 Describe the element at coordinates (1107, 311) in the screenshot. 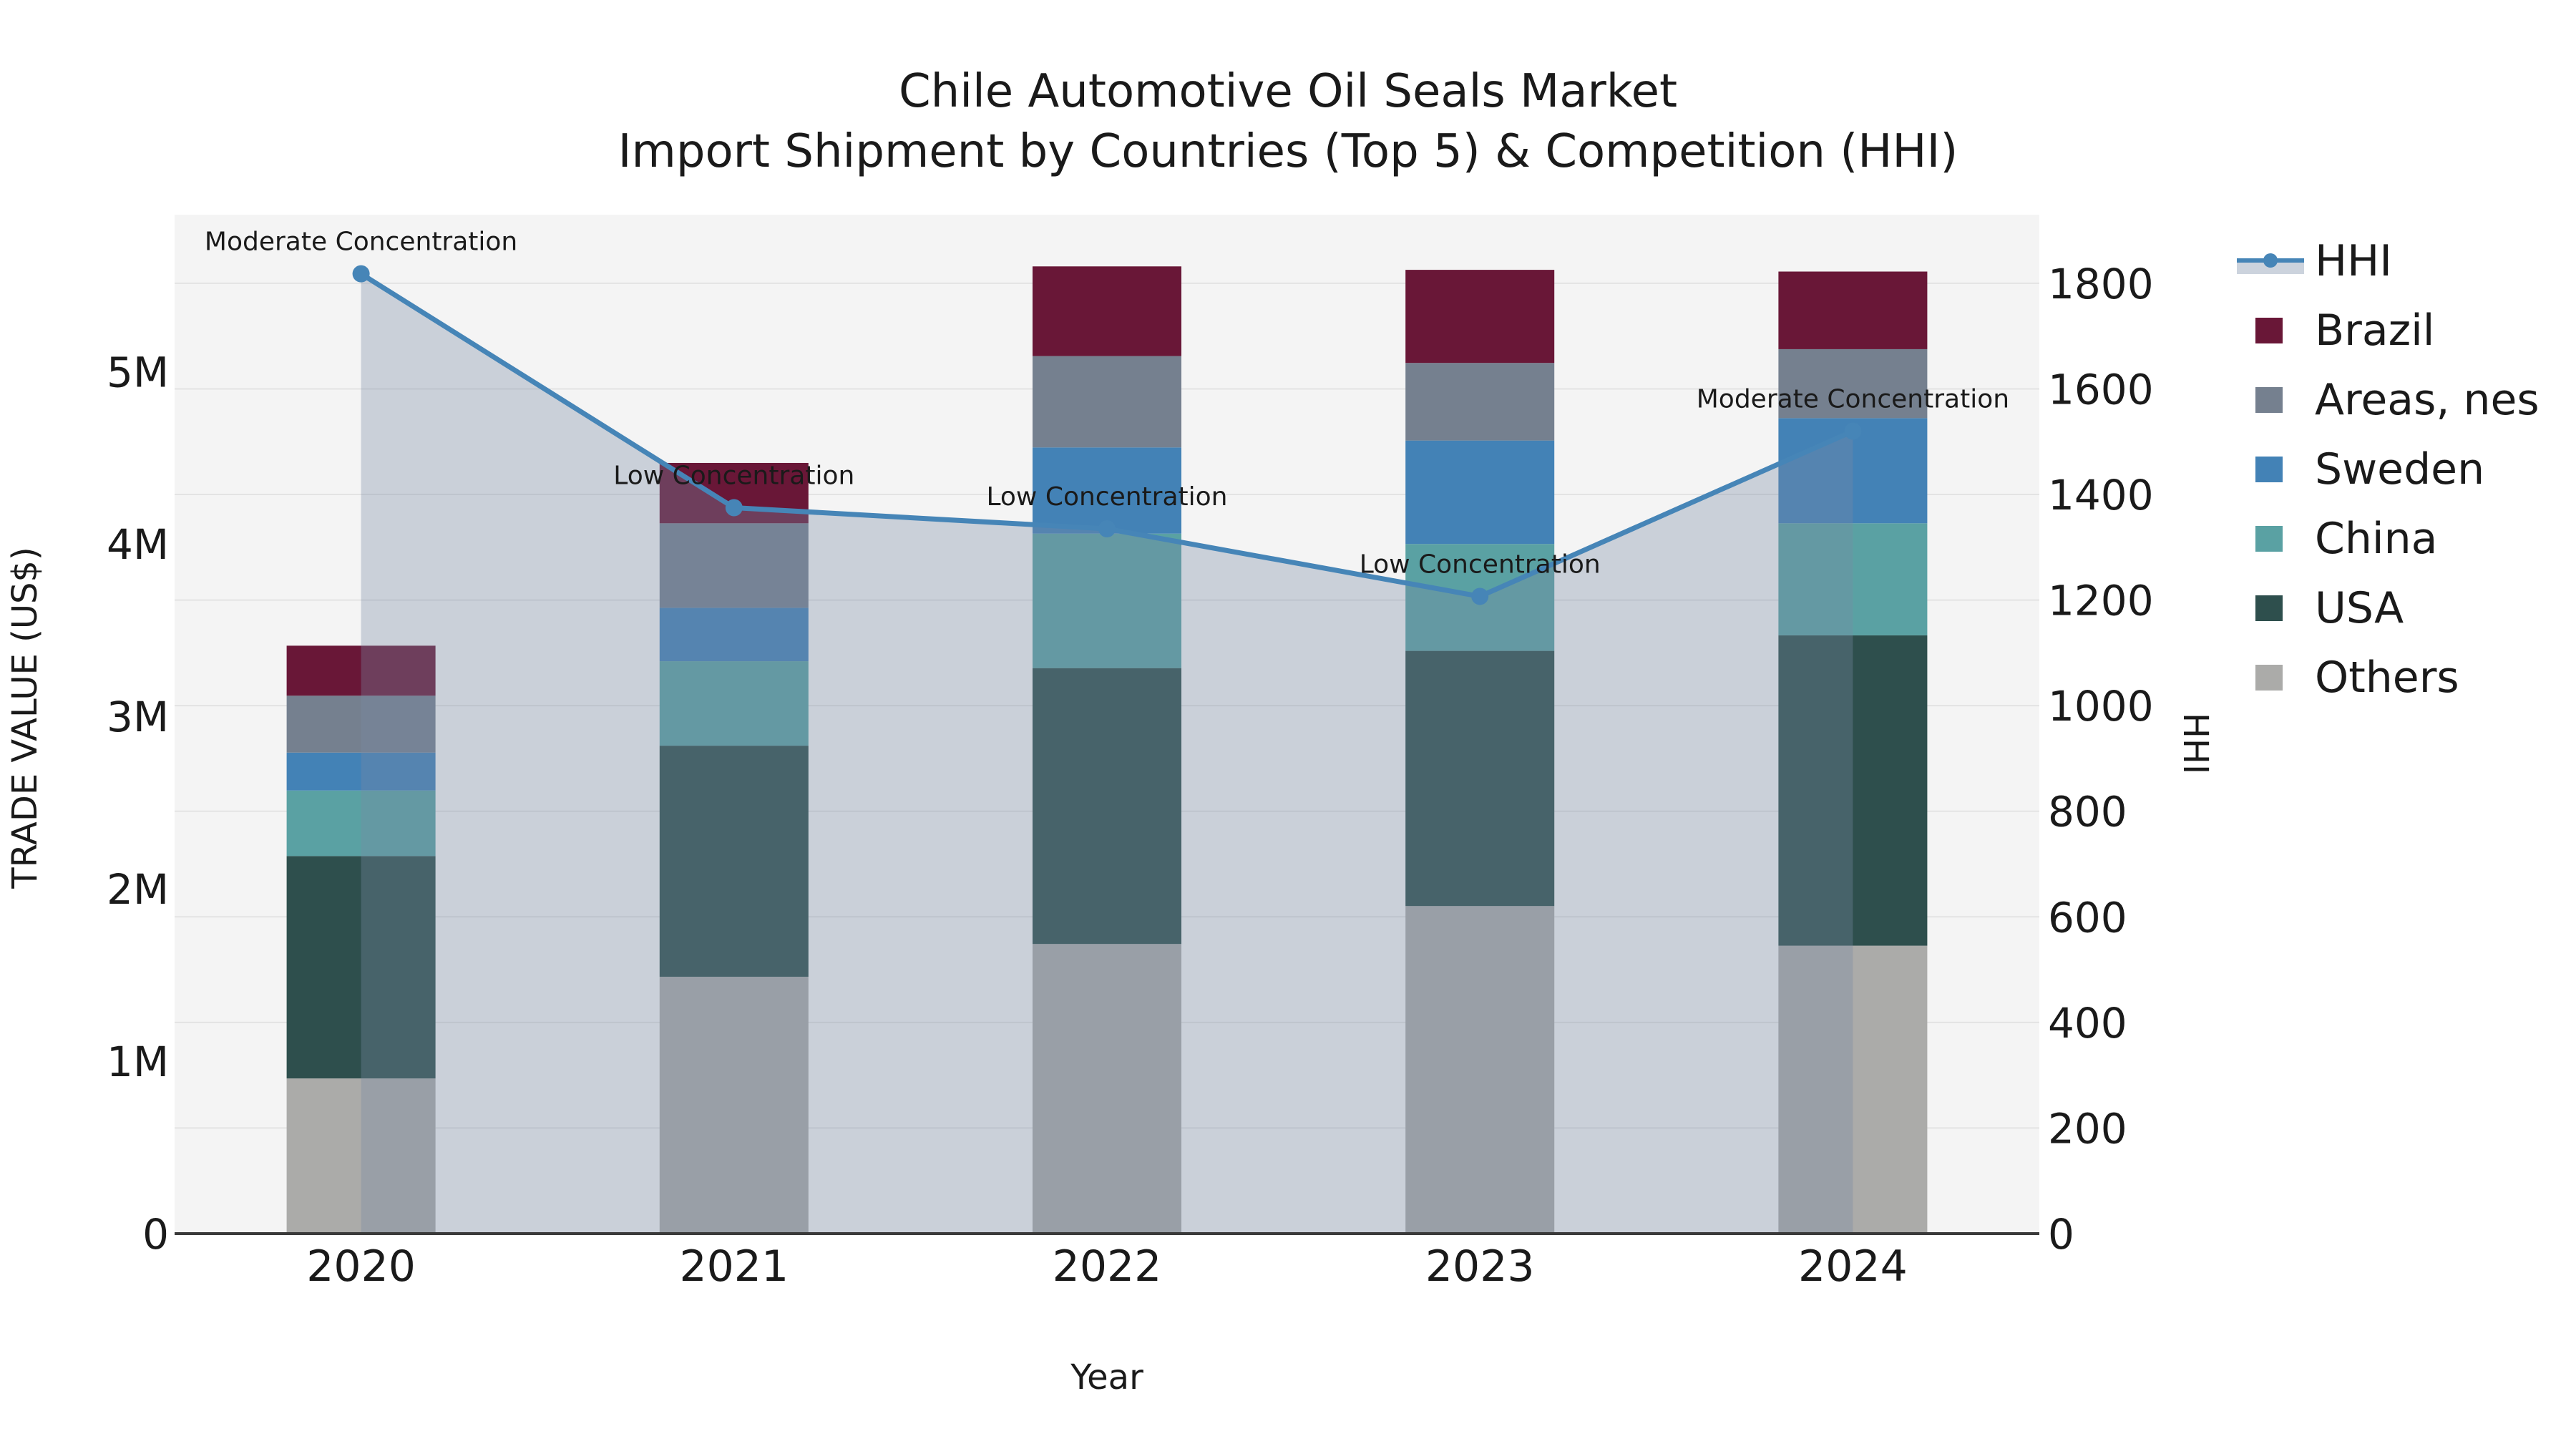

I see `bar-2022-brazil` at that location.